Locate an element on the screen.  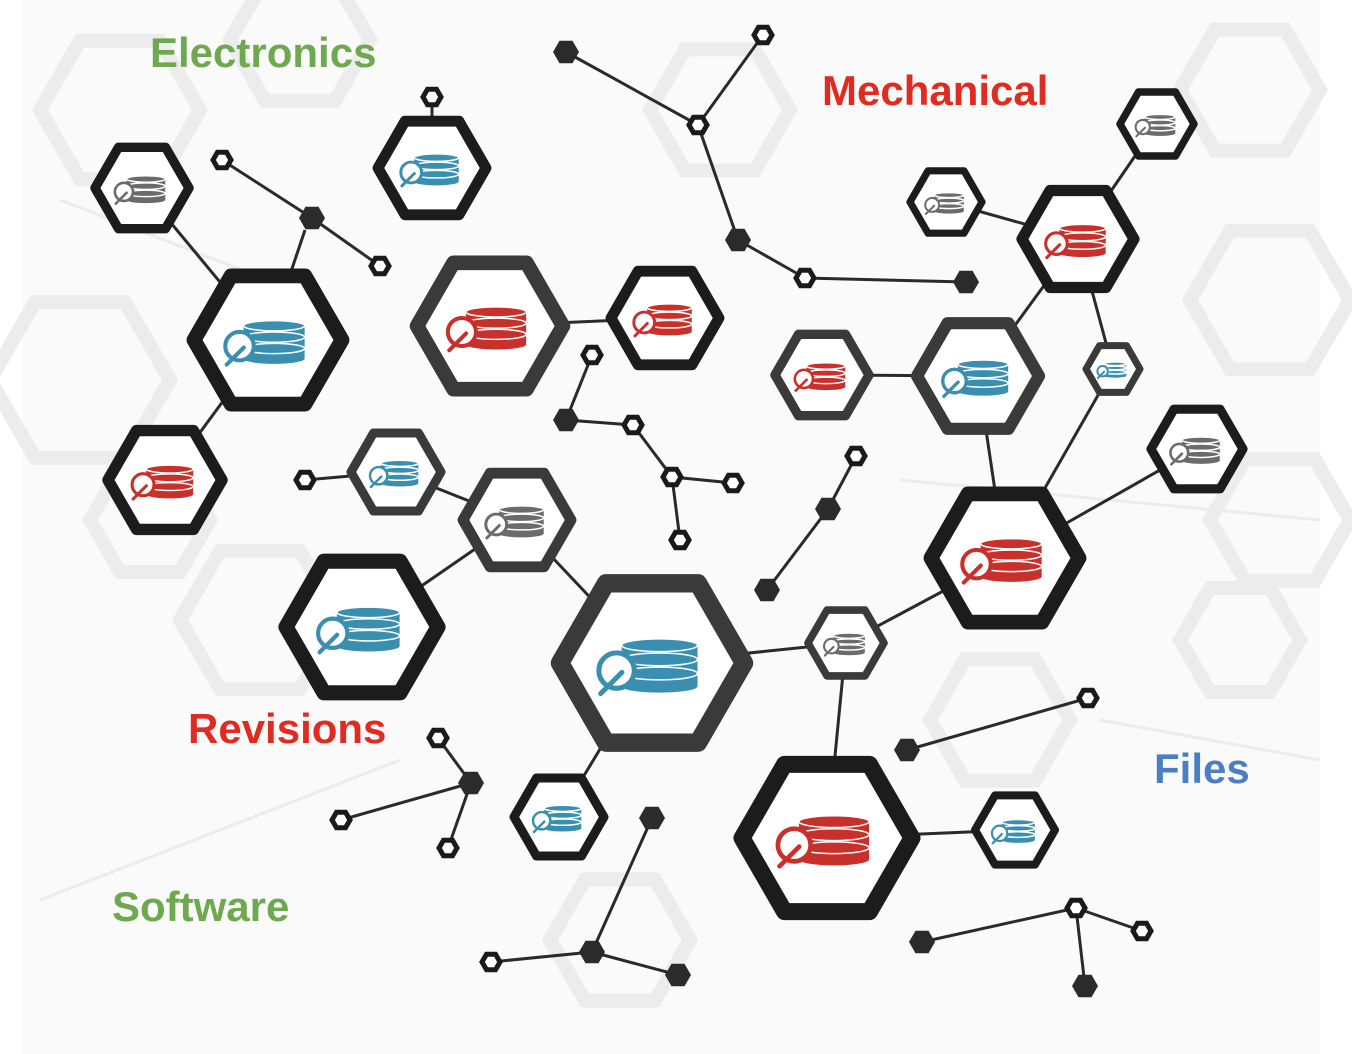
database-tools-node is located at coordinates (142, 188).